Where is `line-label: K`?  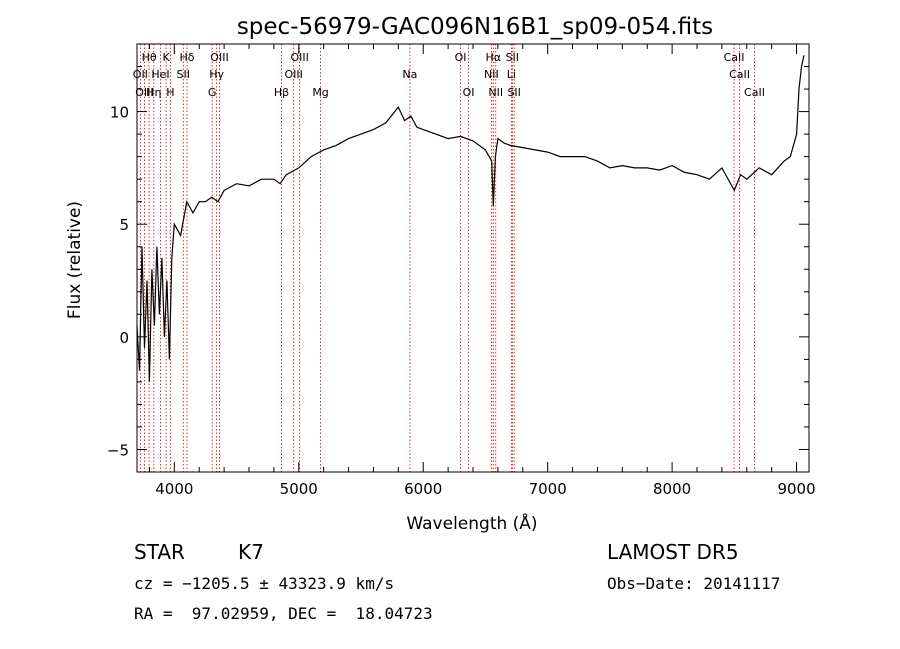 line-label: K is located at coordinates (167, 57).